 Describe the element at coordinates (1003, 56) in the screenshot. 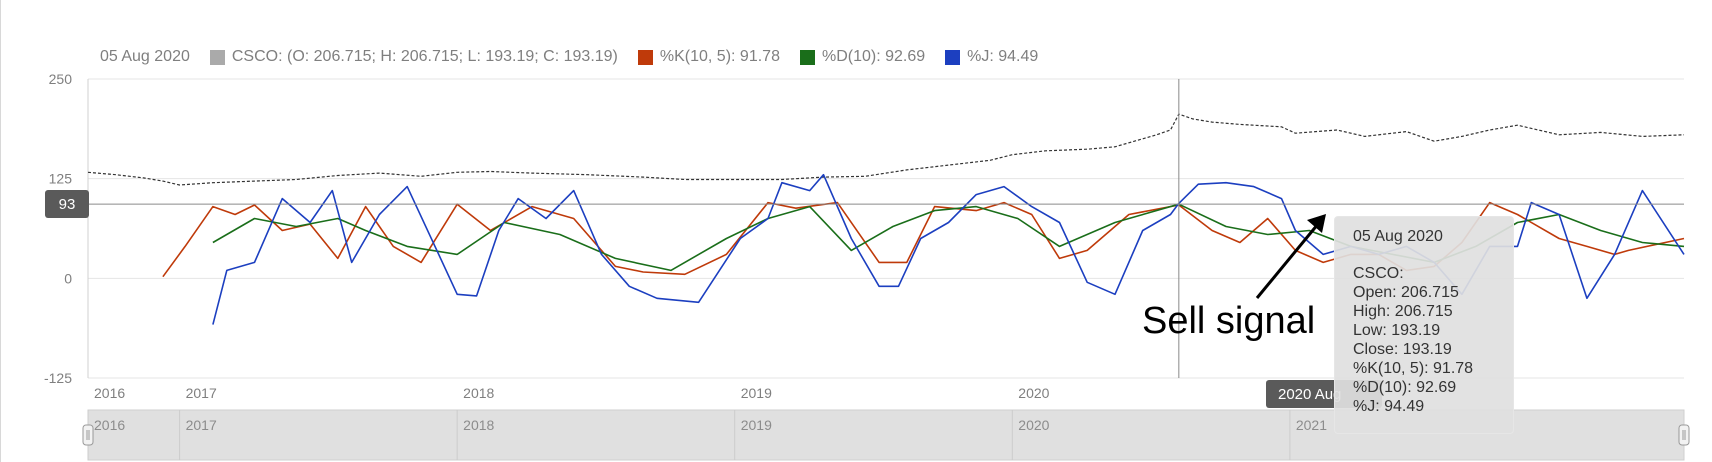

I see `legend-label-j: %J: 94.49` at that location.